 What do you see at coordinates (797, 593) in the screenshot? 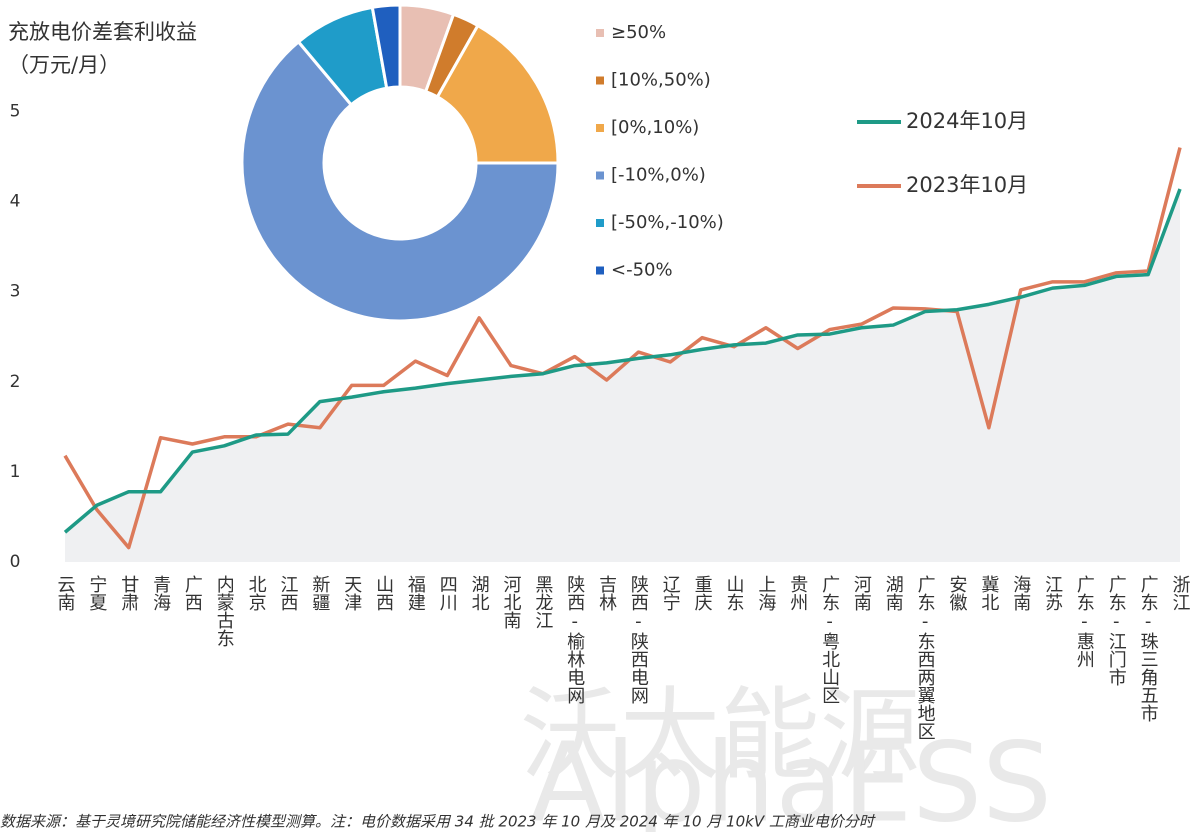
I see `x-tick-label: 贵州` at bounding box center [797, 593].